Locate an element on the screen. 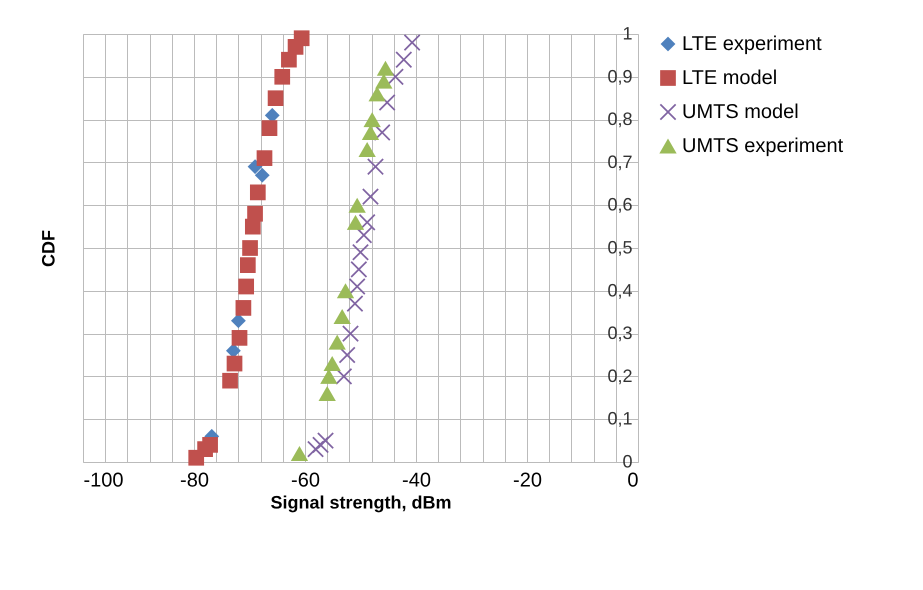 Image resolution: width=923 pixels, height=590 pixels. y-tick-label: 0,3 is located at coordinates (619, 333).